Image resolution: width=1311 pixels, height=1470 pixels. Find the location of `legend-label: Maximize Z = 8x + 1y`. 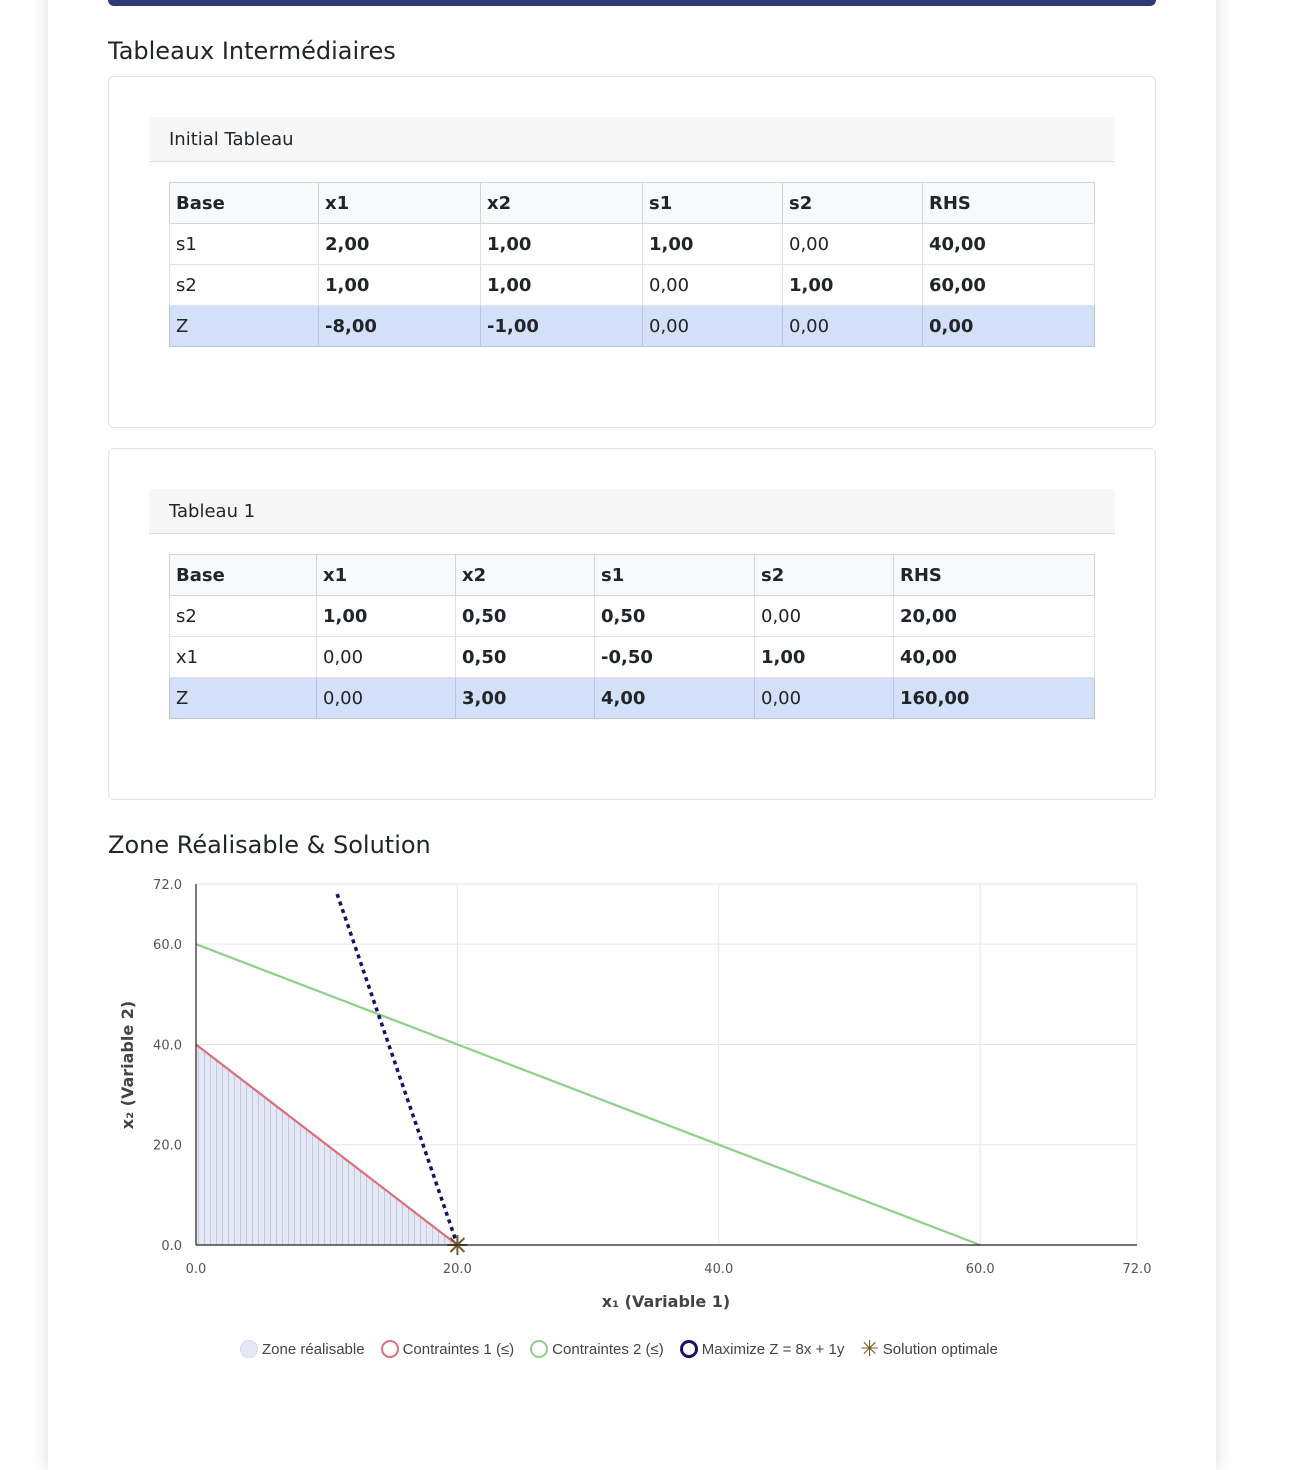

legend-label: Maximize Z = 8x + 1y is located at coordinates (773, 1349).